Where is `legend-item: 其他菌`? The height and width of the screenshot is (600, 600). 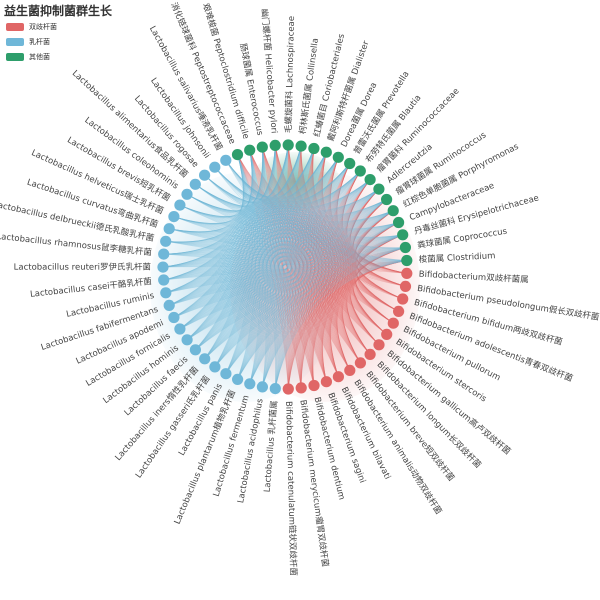 legend-item: 其他菌 is located at coordinates (31, 56).